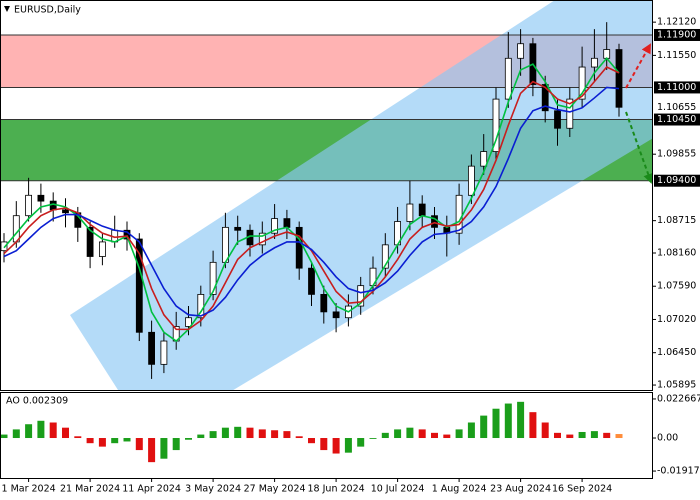  Describe the element at coordinates (29, 489) in the screenshot. I see `x-tick-label: 1 Mar 2024` at that location.